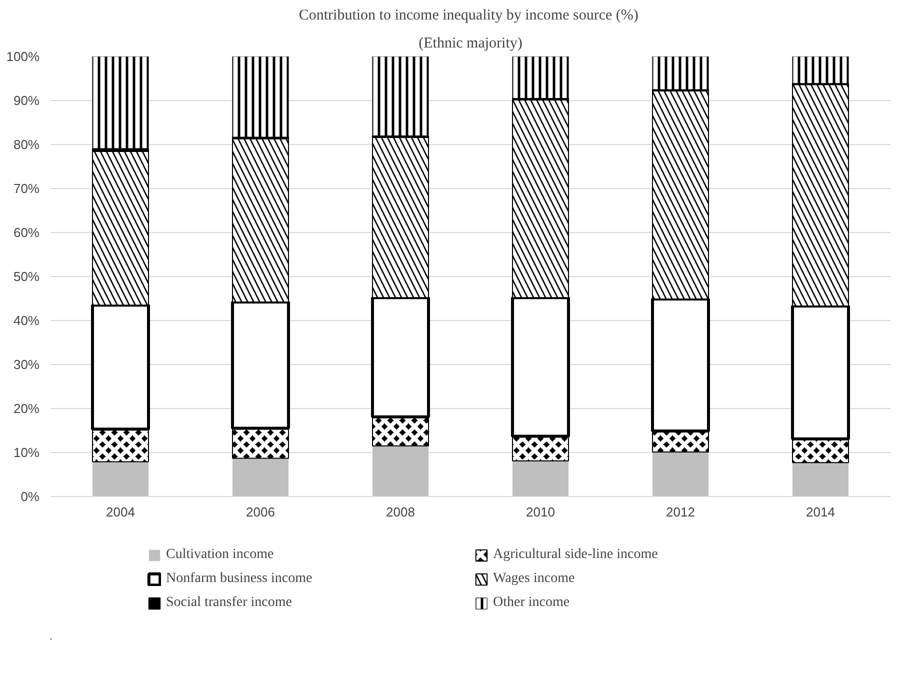 The image size is (911, 686). Describe the element at coordinates (532, 603) in the screenshot. I see `legend-label: Other income` at that location.